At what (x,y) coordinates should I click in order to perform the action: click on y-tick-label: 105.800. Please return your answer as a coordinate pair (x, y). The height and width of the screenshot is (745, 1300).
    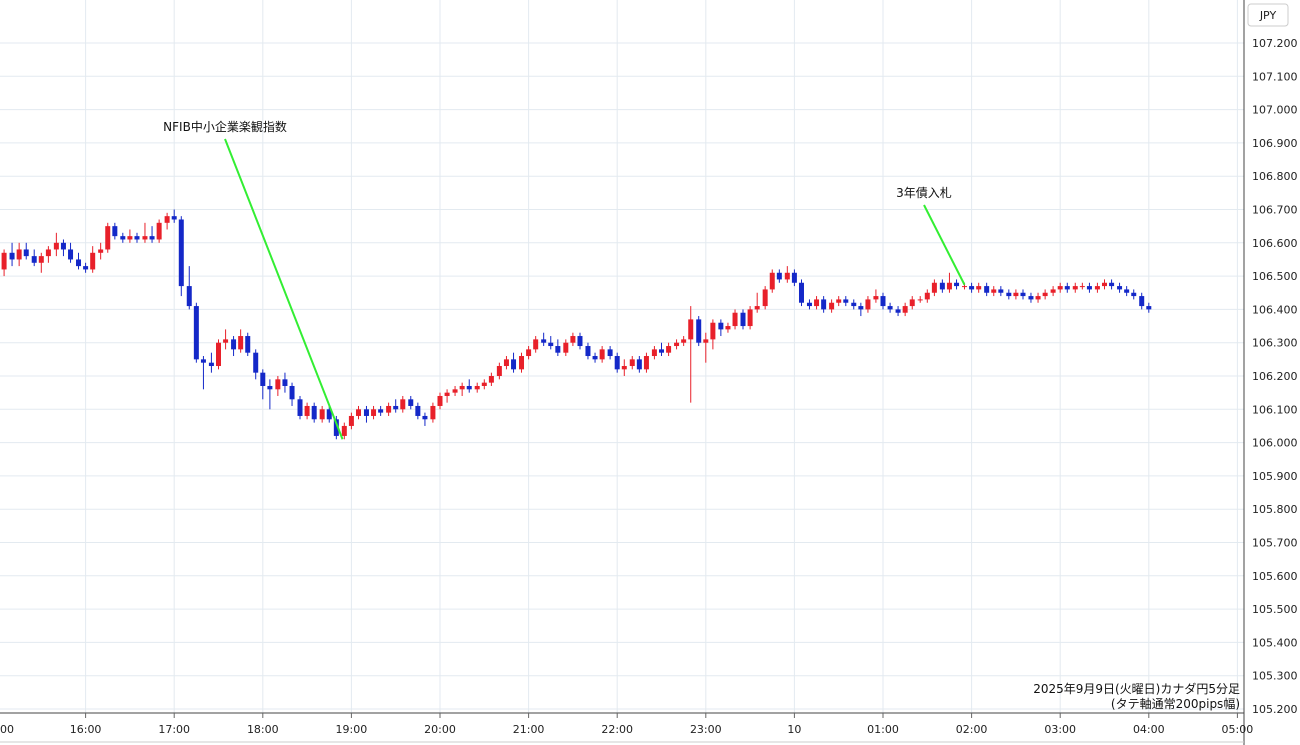
    Looking at the image, I should click on (1275, 509).